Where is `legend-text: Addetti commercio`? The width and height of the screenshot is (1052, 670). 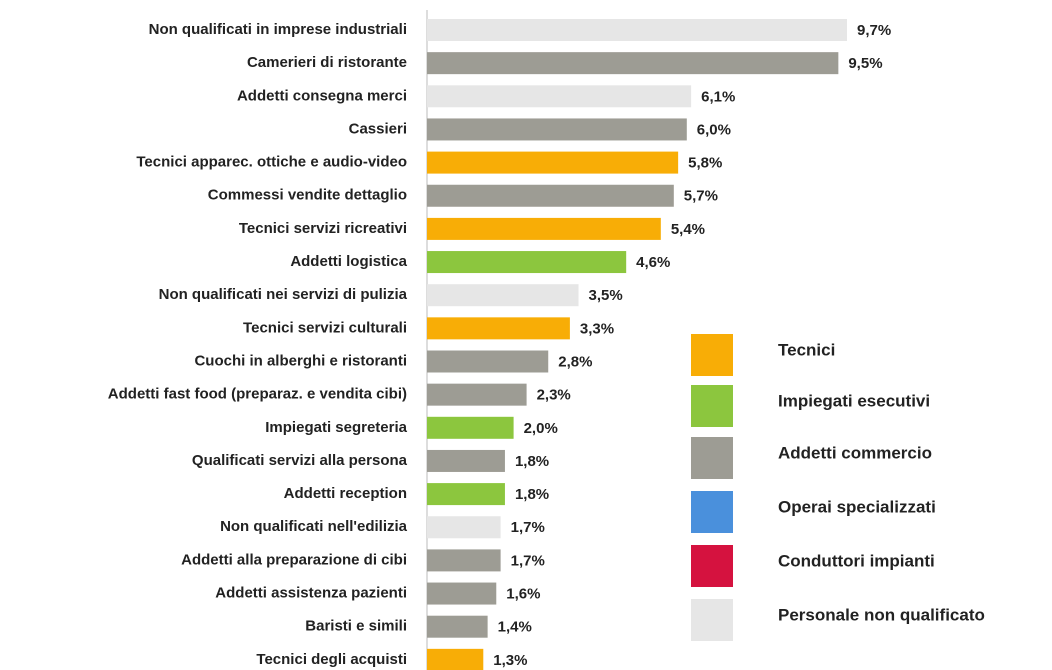
legend-text: Addetti commercio is located at coordinates (855, 452).